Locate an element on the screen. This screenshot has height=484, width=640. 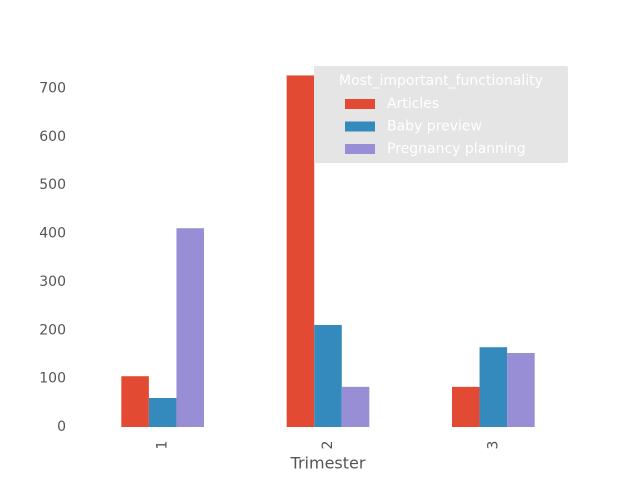
legend-label: Baby preview is located at coordinates (434, 127).